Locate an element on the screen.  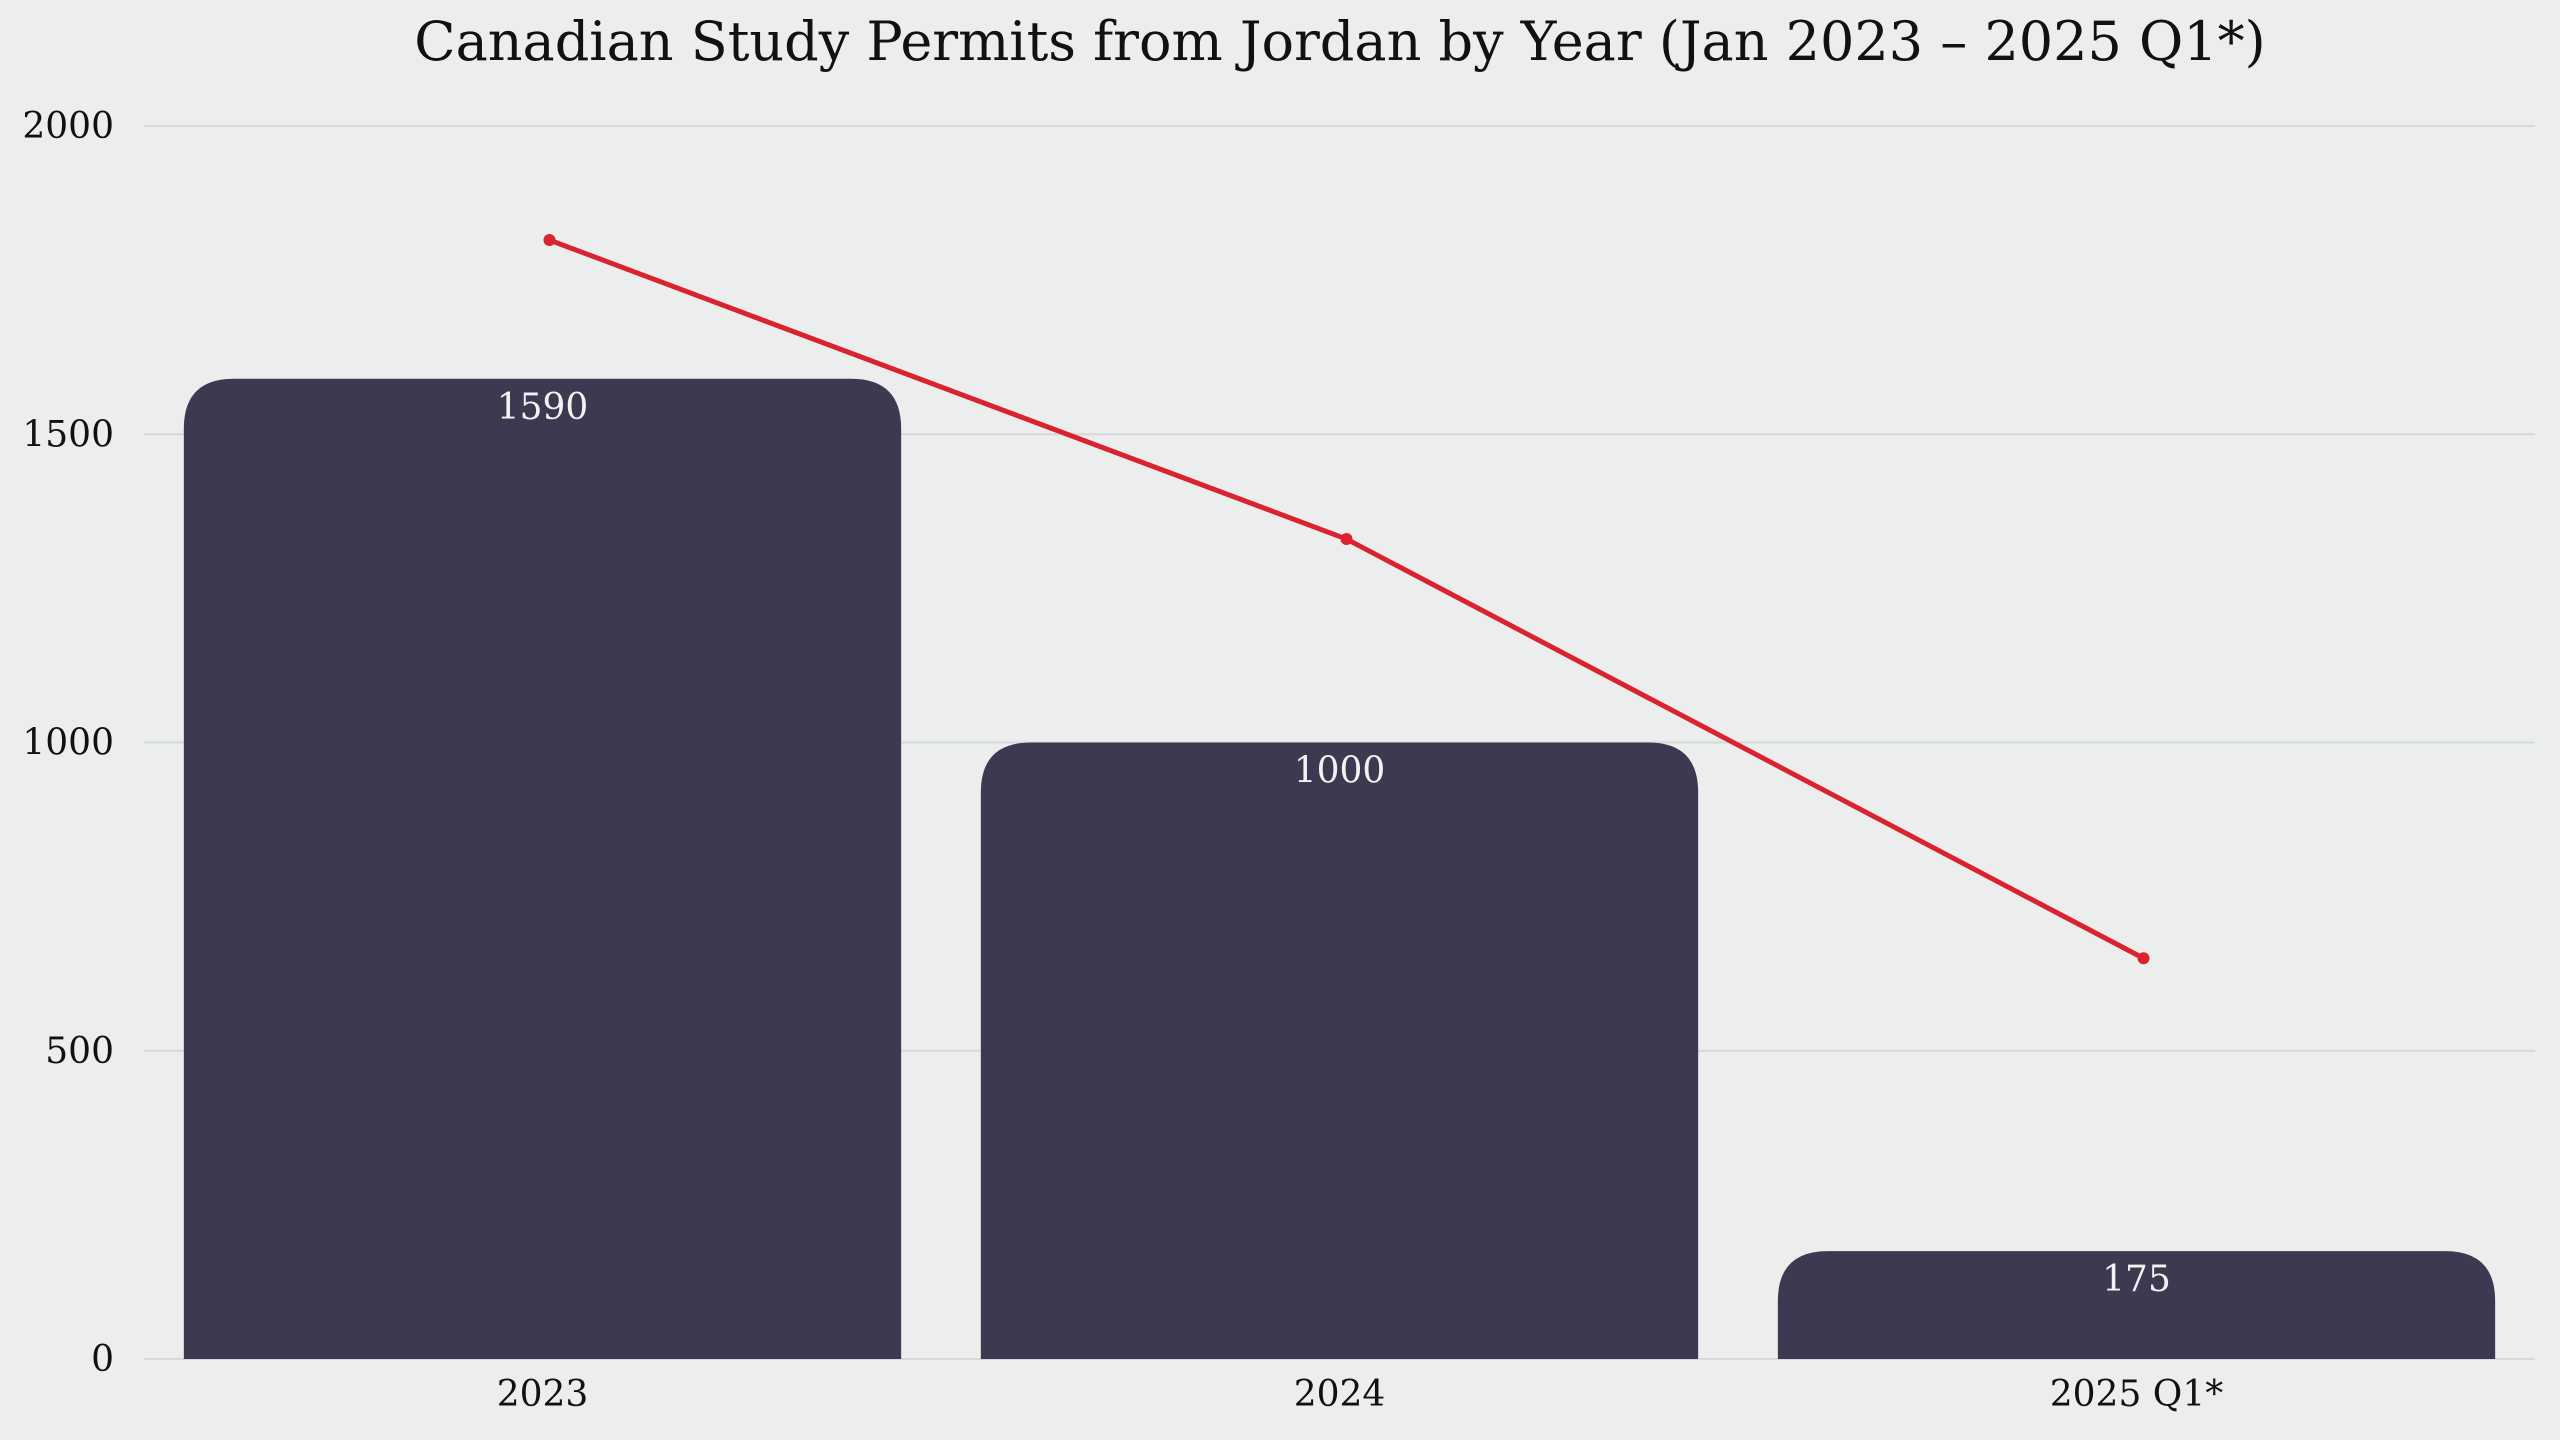
x-axis: 2023 2024 2025 Q1* is located at coordinates (1360, 1394).